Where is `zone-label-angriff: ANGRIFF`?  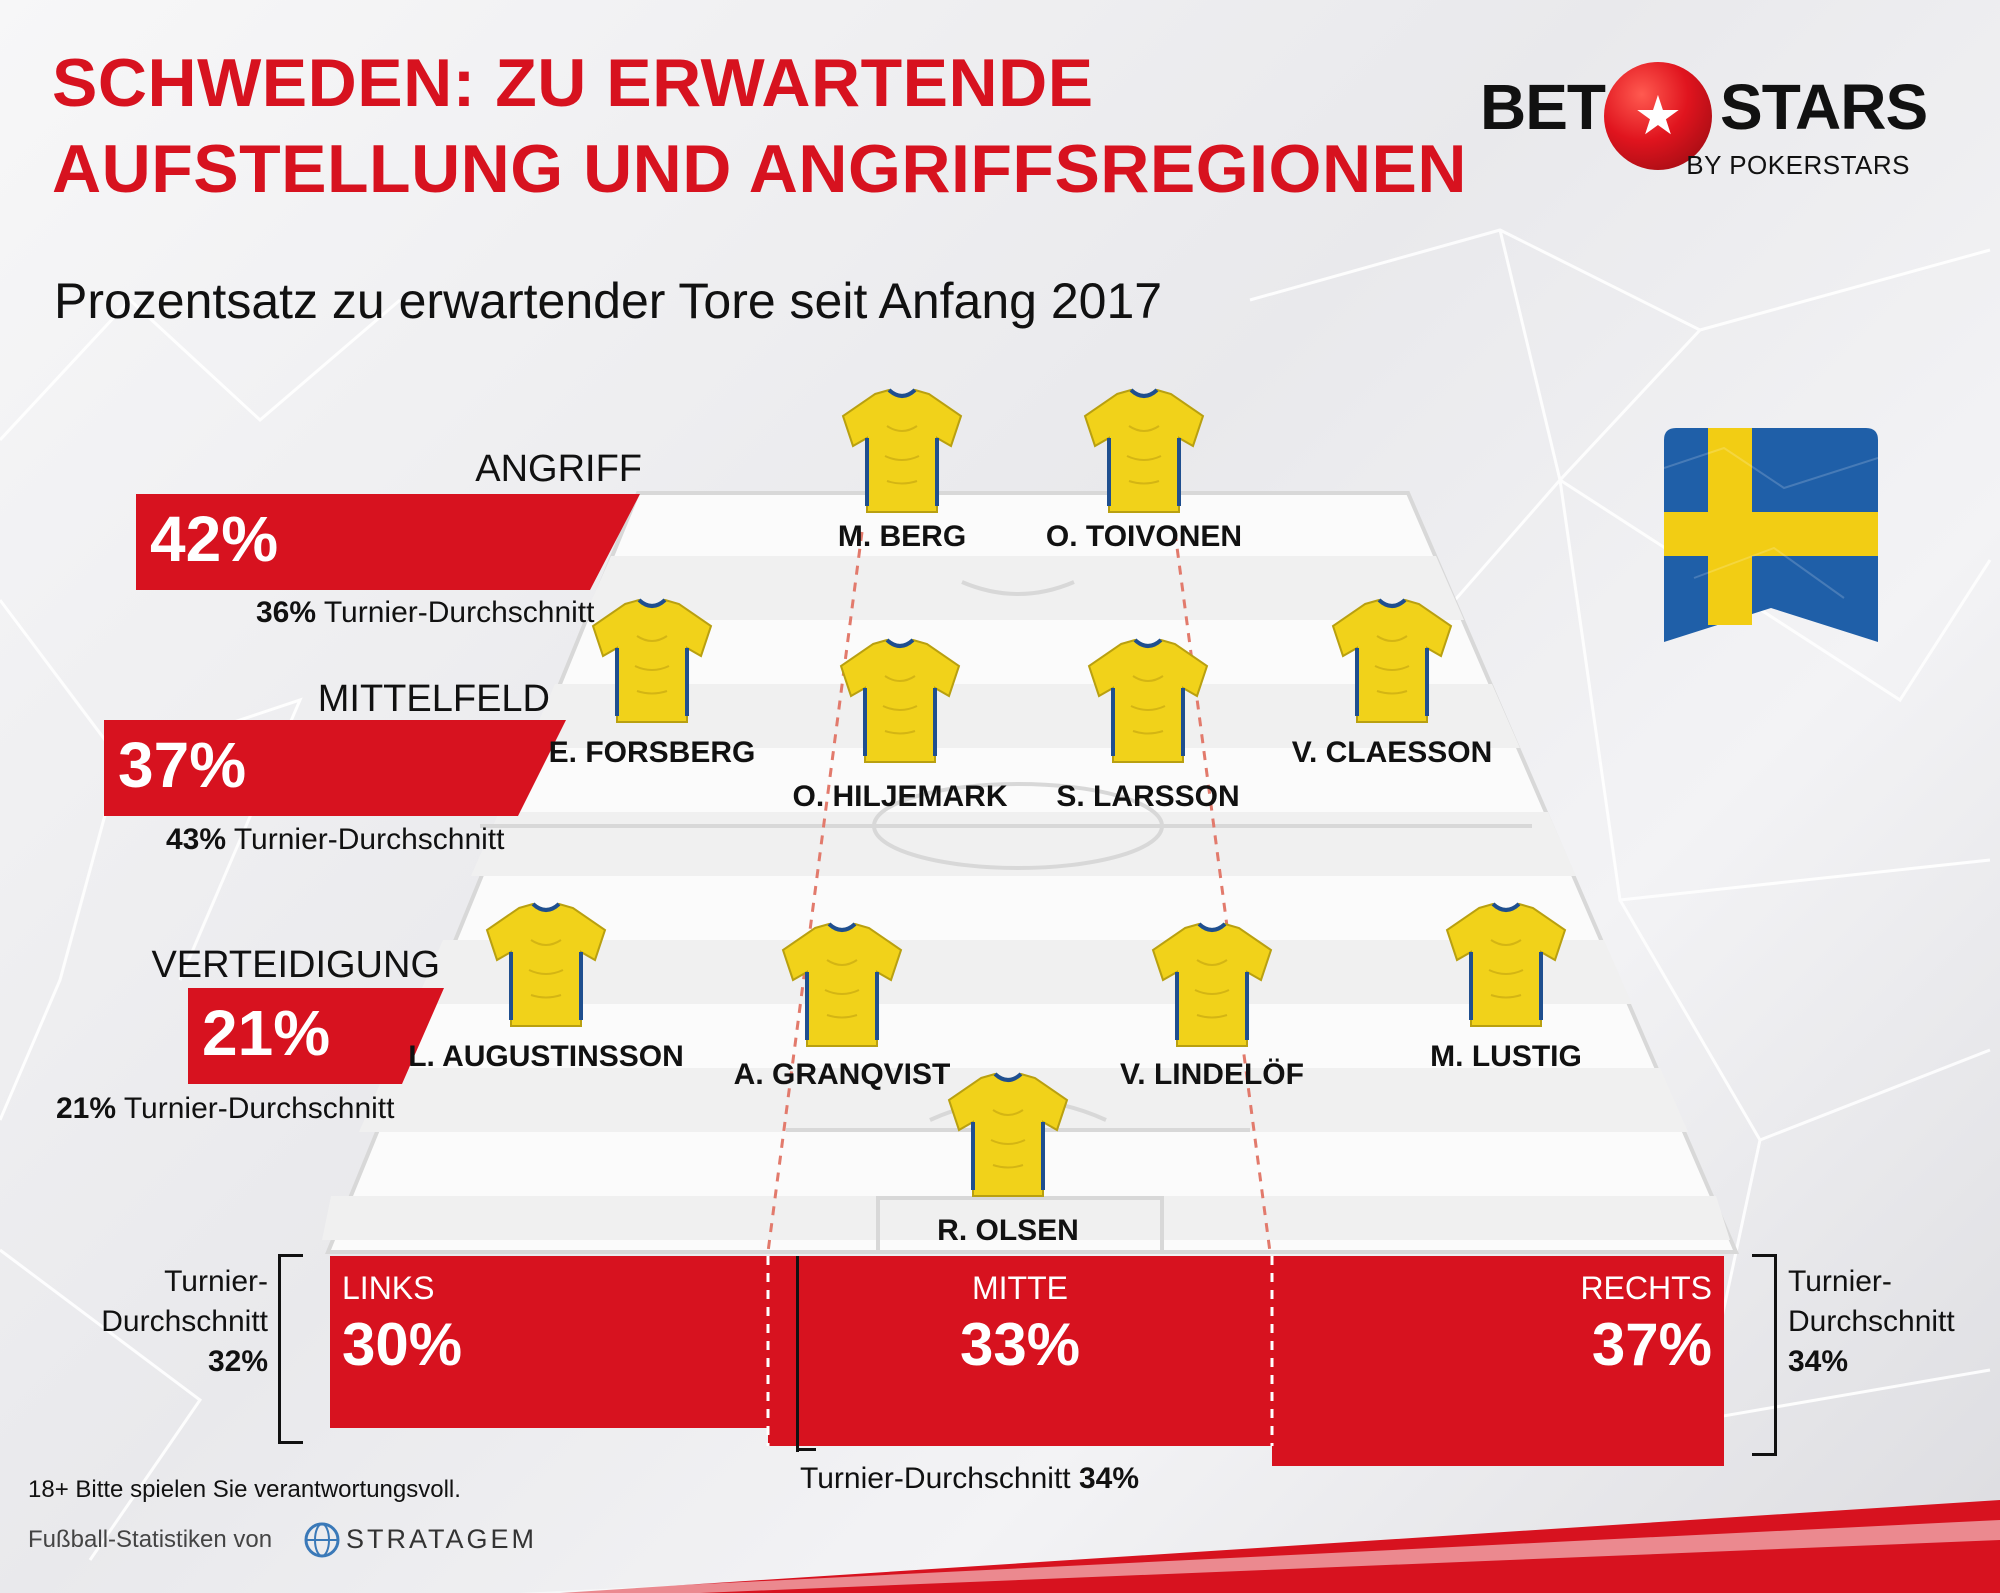 zone-label-angriff: ANGRIFF is located at coordinates (558, 469).